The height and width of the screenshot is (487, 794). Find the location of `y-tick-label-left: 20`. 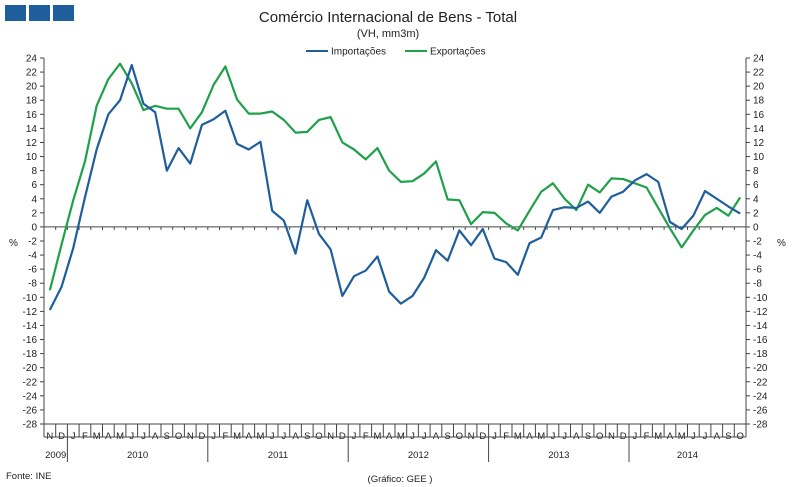

y-tick-label-left: 20 is located at coordinates (32, 87).